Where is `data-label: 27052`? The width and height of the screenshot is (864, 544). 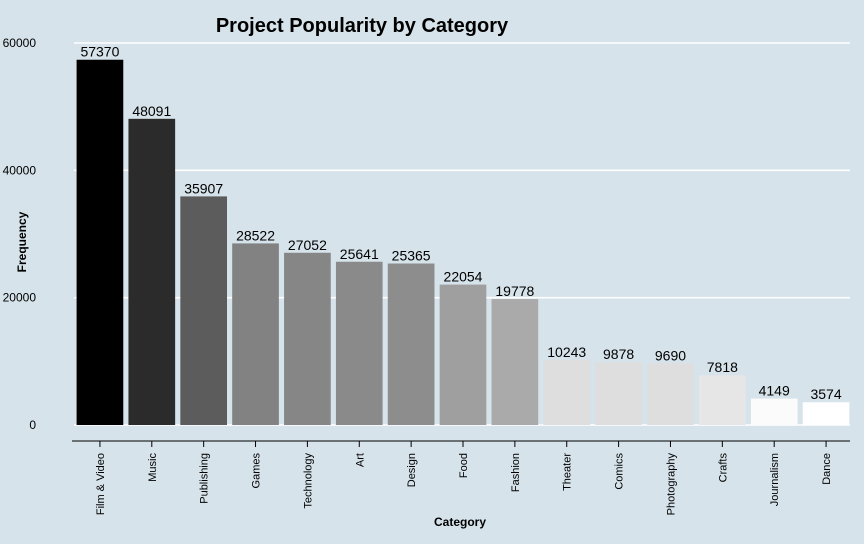 data-label: 27052 is located at coordinates (307, 245).